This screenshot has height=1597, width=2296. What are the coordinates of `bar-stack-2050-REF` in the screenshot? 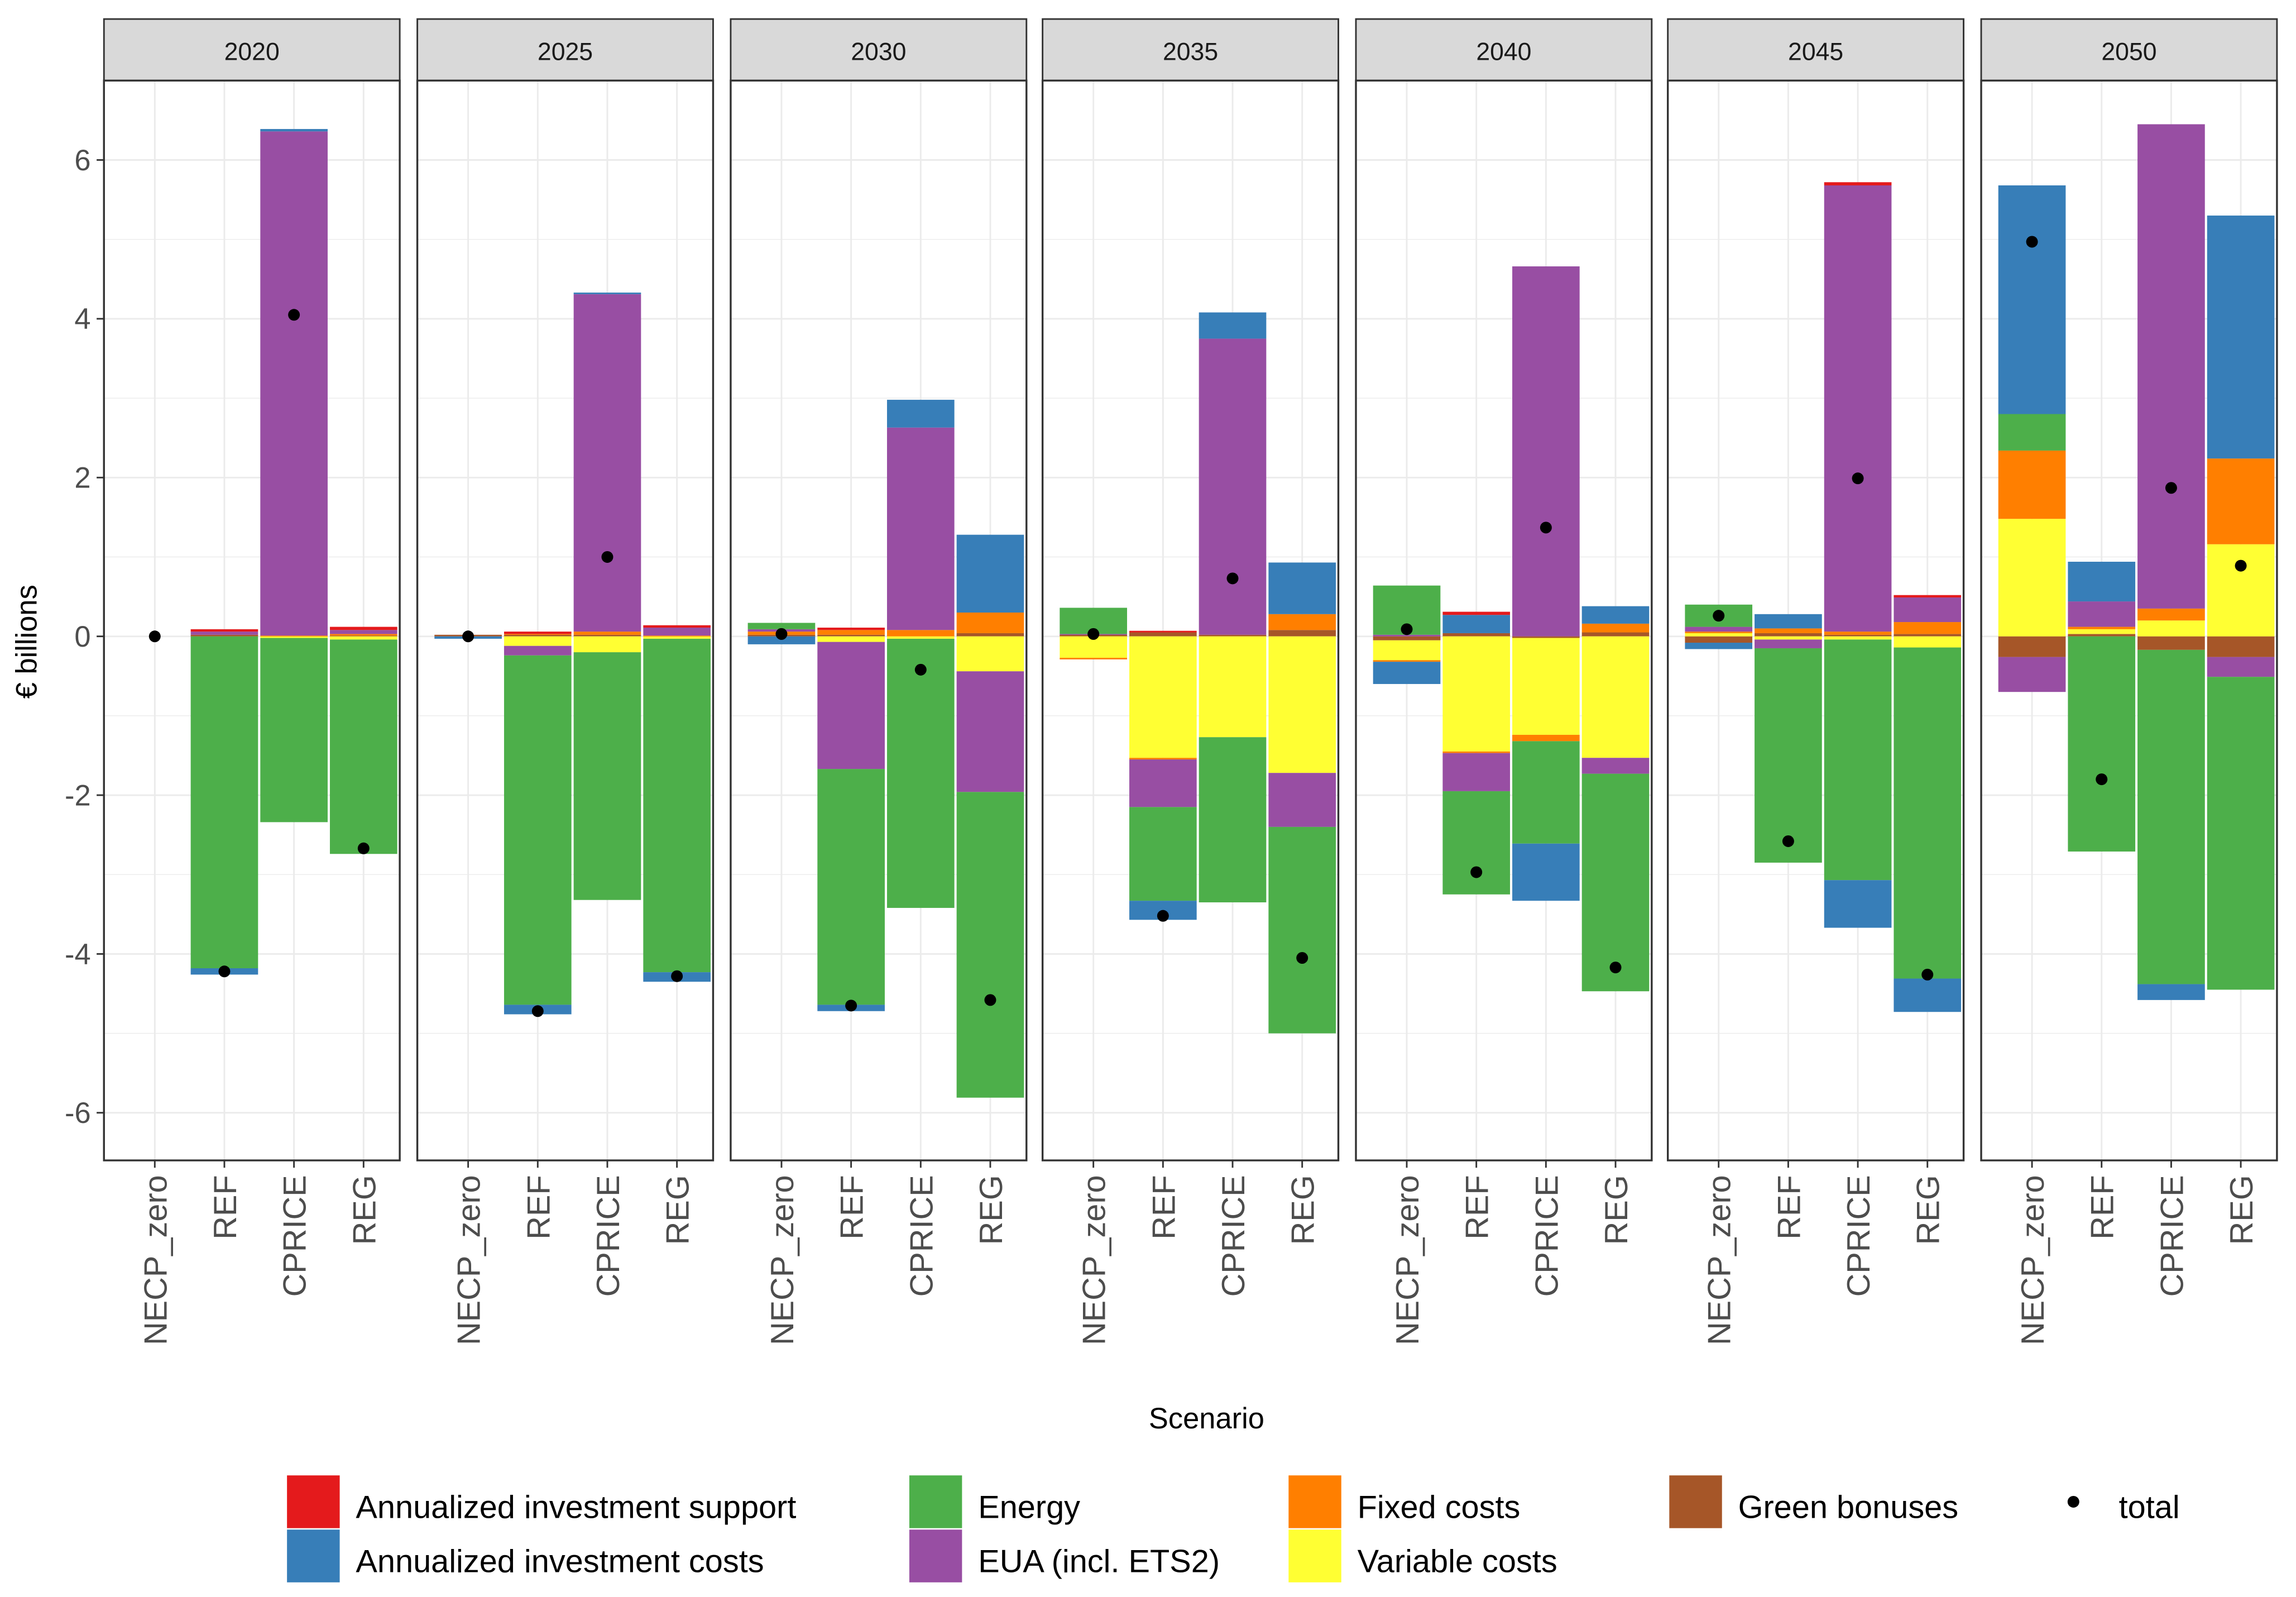 It's located at (2102, 706).